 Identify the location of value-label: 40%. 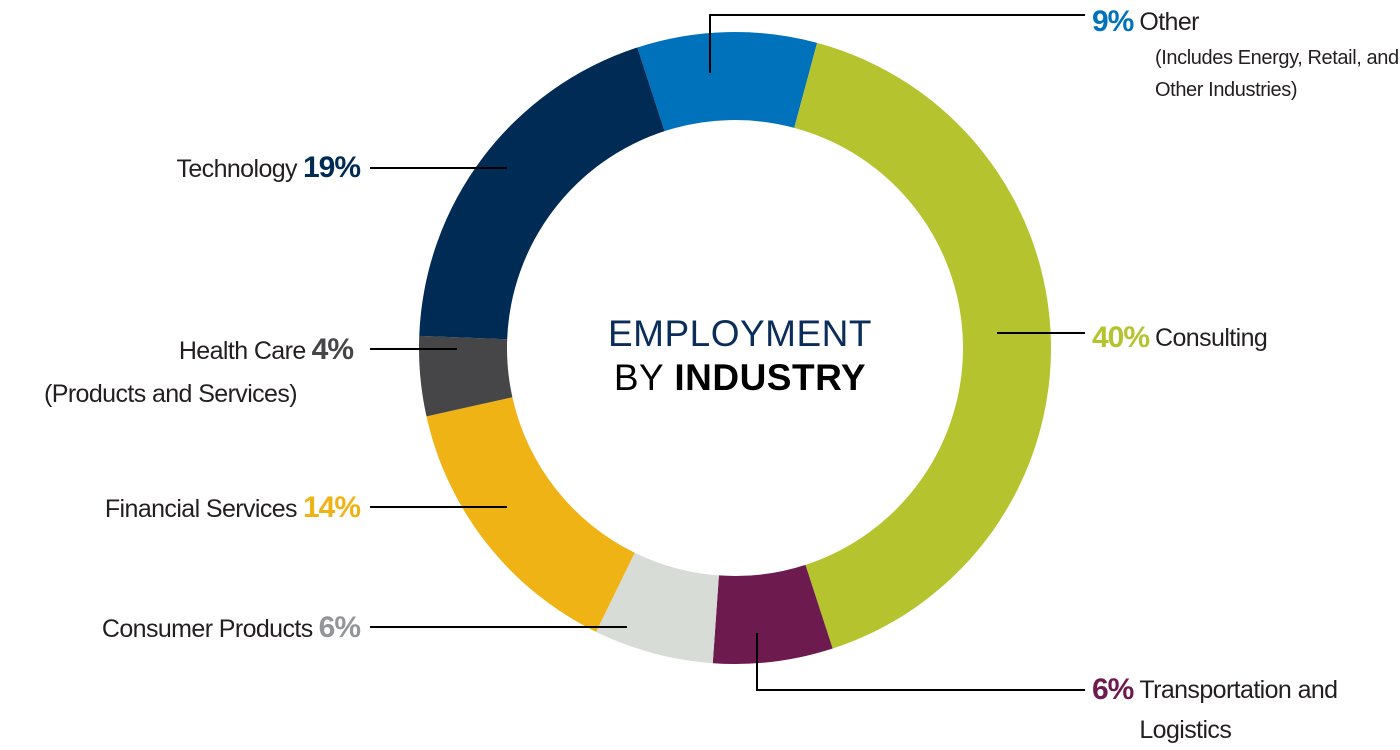
(1121, 337).